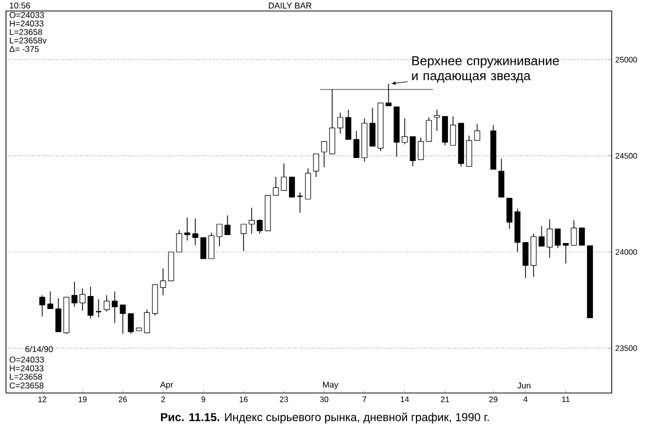 This screenshot has height=437, width=650. What do you see at coordinates (330, 386) in the screenshot?
I see `annotation: May` at bounding box center [330, 386].